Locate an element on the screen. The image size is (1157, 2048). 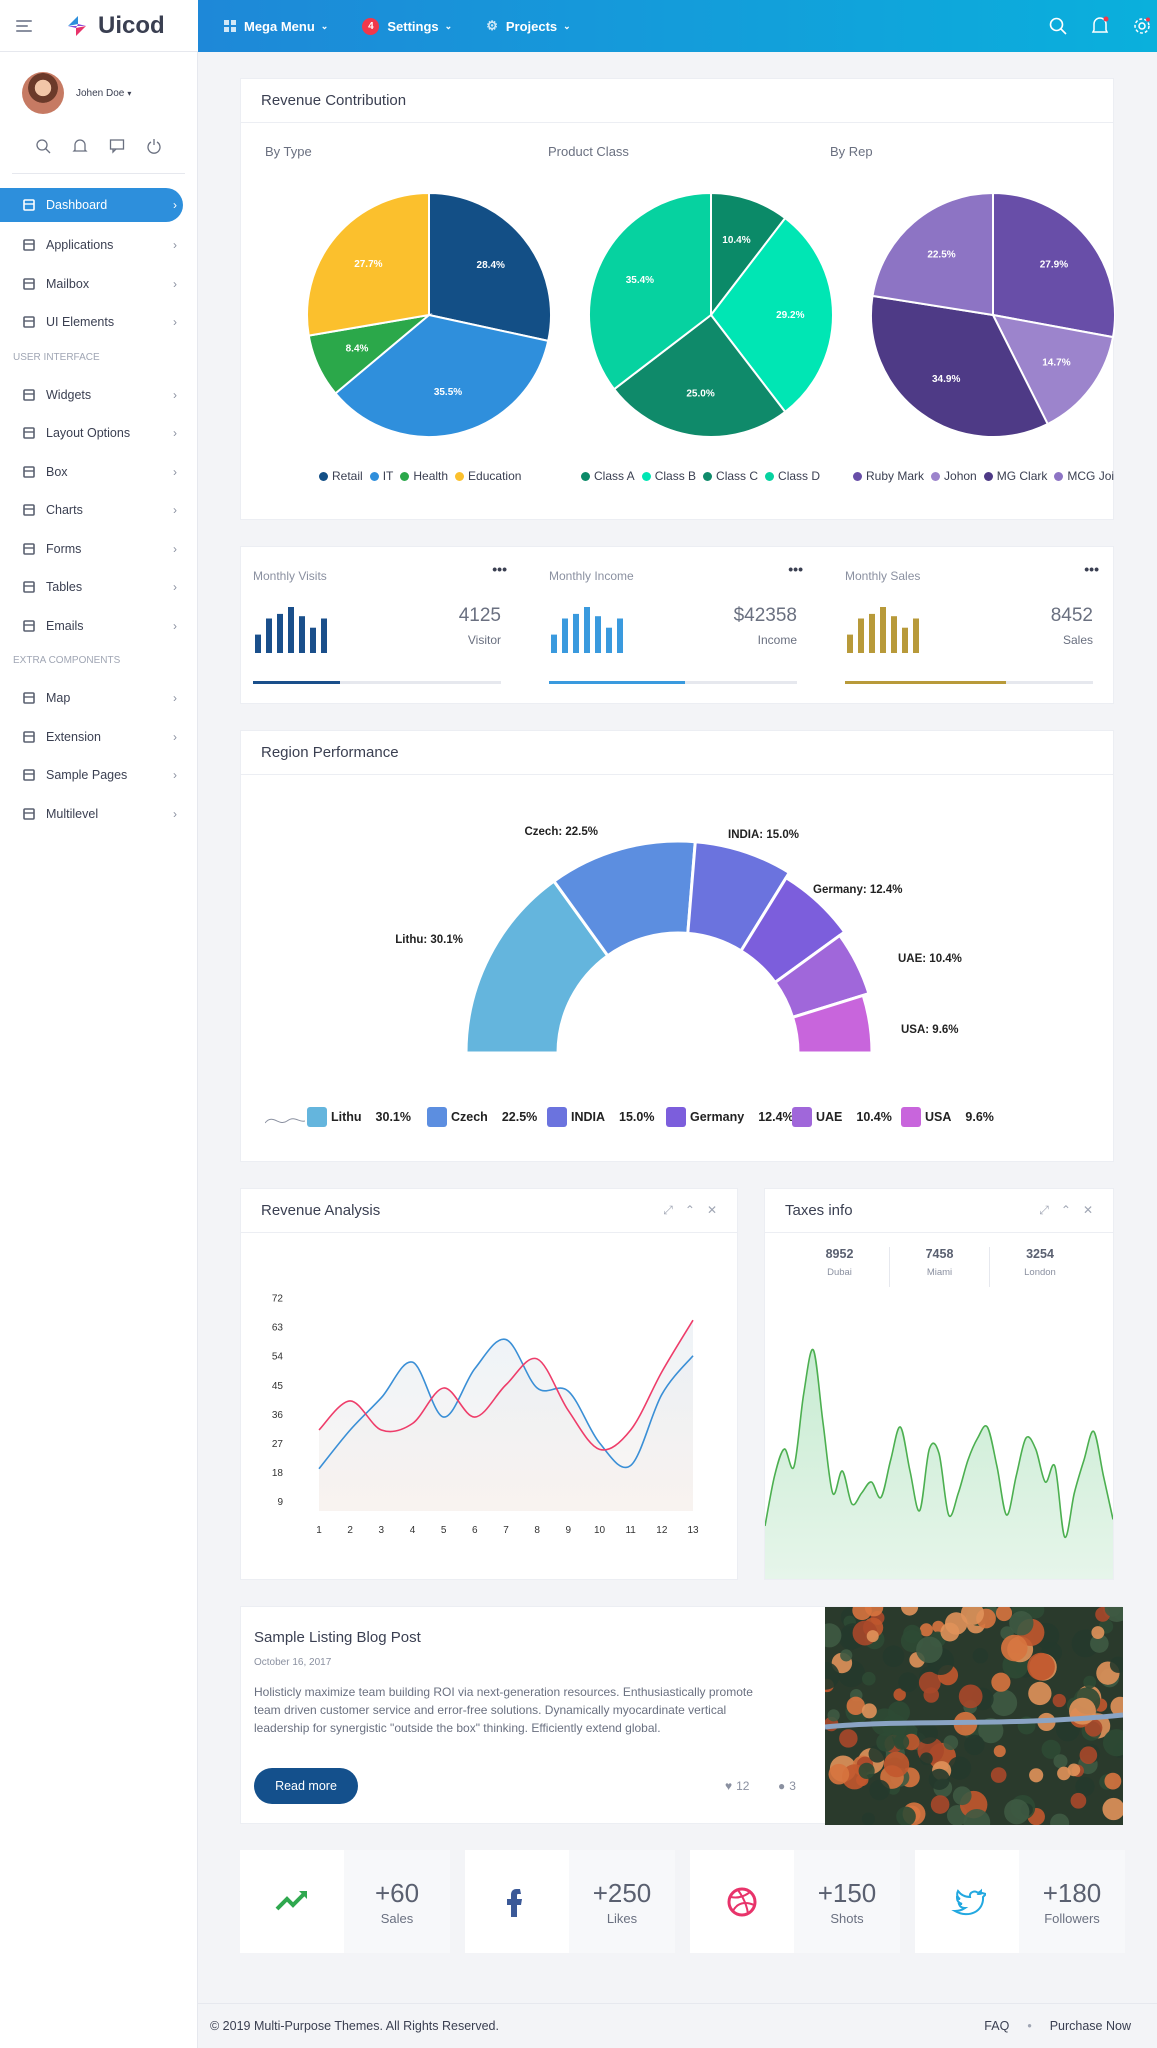
dashboard-icon is located at coordinates (29, 205).